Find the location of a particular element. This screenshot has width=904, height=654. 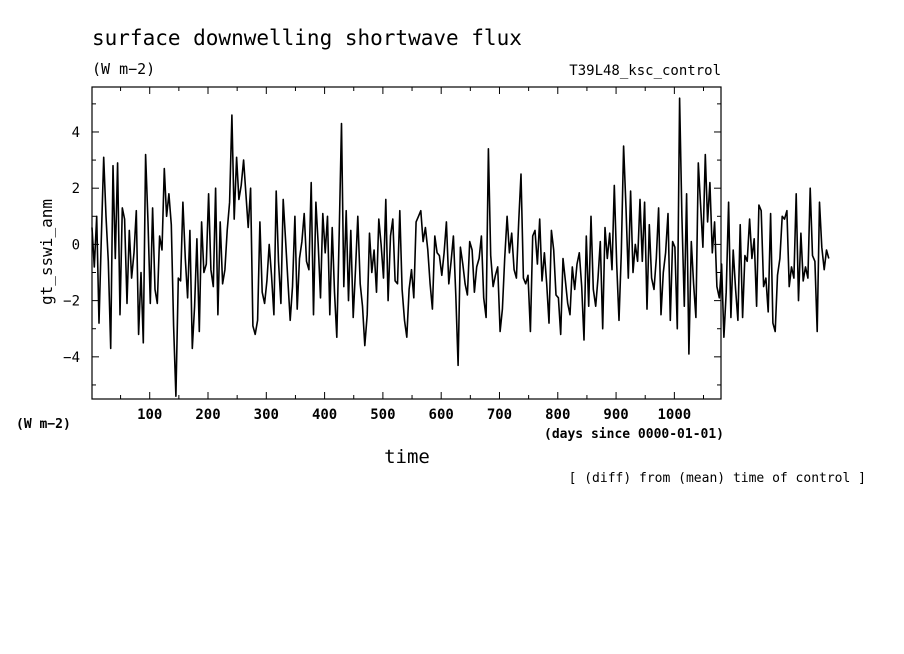

y-axis-units: (W m−2) is located at coordinates (43, 424).